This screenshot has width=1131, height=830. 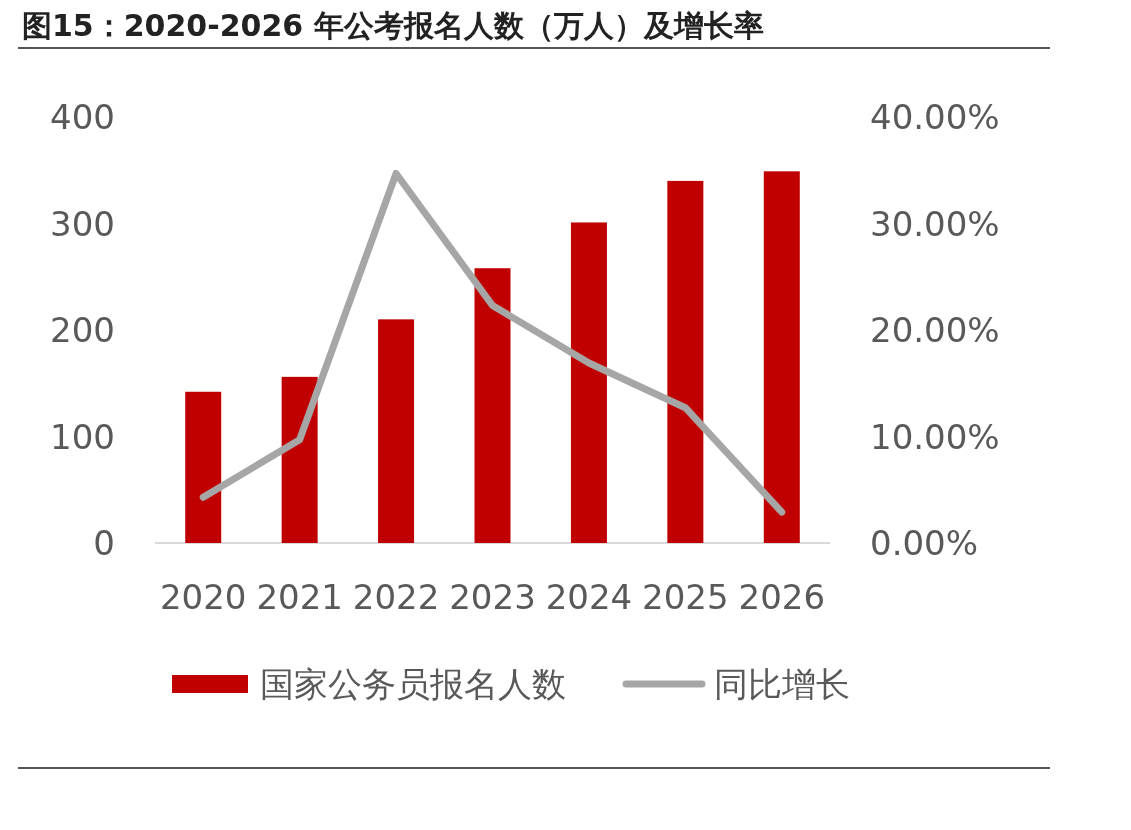 What do you see at coordinates (935, 117) in the screenshot?
I see `y2-tick-label: 40.00%` at bounding box center [935, 117].